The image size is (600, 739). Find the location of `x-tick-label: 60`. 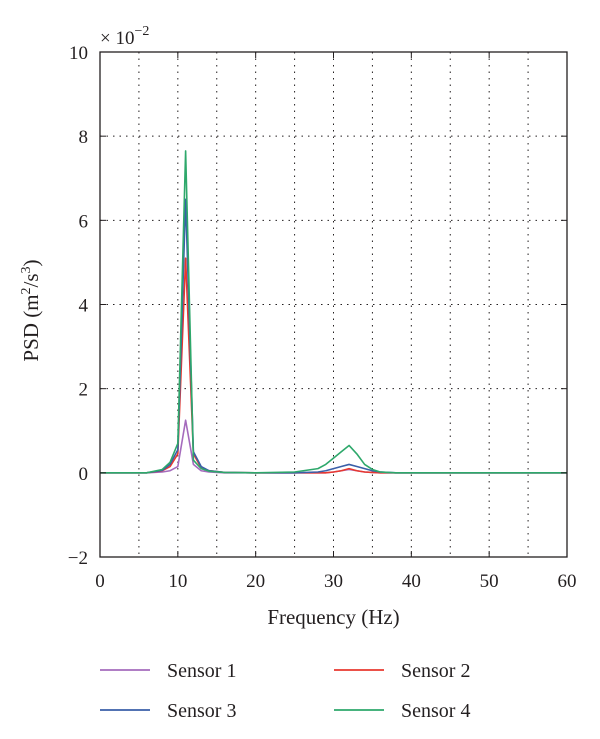

x-tick-label: 60 is located at coordinates (567, 581).